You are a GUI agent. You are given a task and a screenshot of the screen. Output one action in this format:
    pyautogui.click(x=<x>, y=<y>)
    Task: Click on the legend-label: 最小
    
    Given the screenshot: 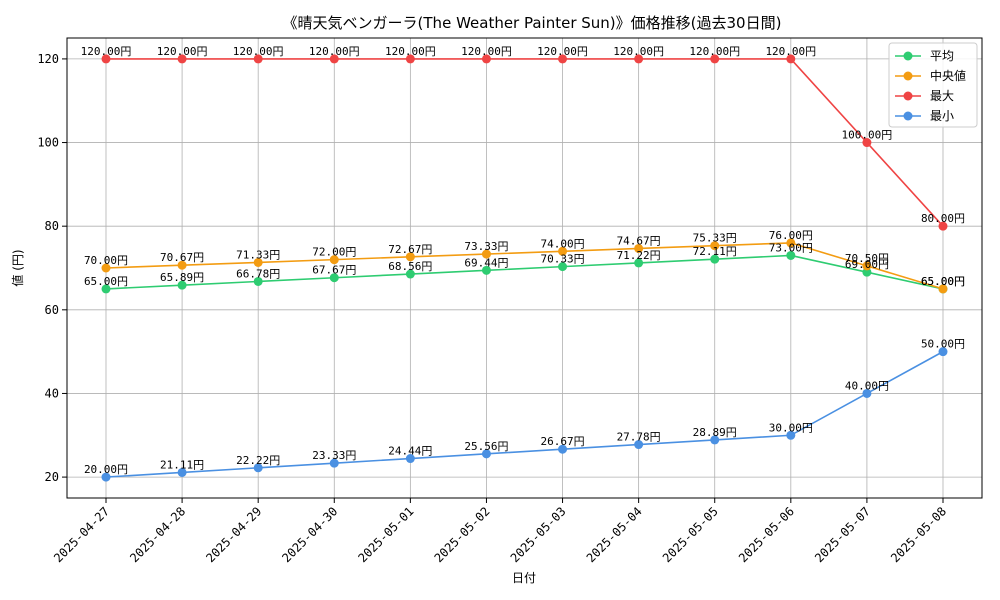 What is the action you would take?
    pyautogui.click(x=942, y=116)
    